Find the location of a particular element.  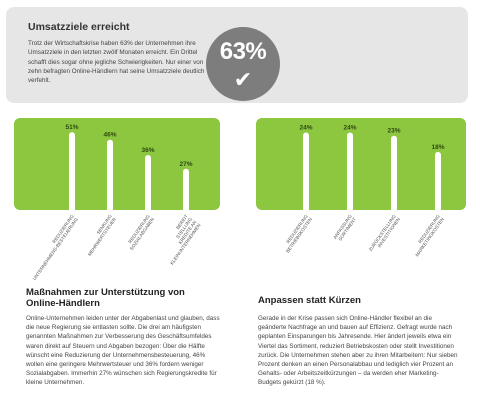

category-label: REDUZIERUNGBETRIEBSKOSTEN is located at coordinates (297, 233).